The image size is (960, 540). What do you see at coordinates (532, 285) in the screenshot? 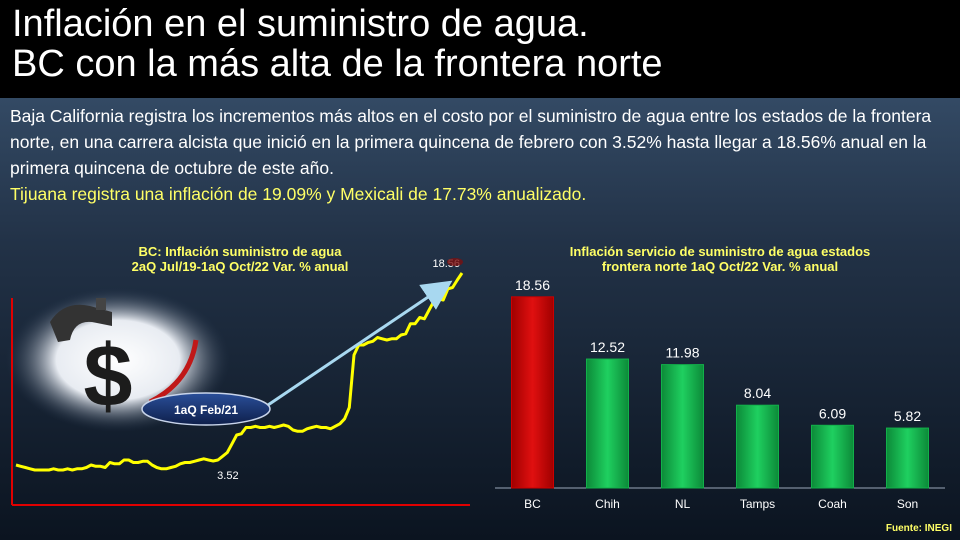
I see `bar-value-label-bc: 18.56` at bounding box center [532, 285].